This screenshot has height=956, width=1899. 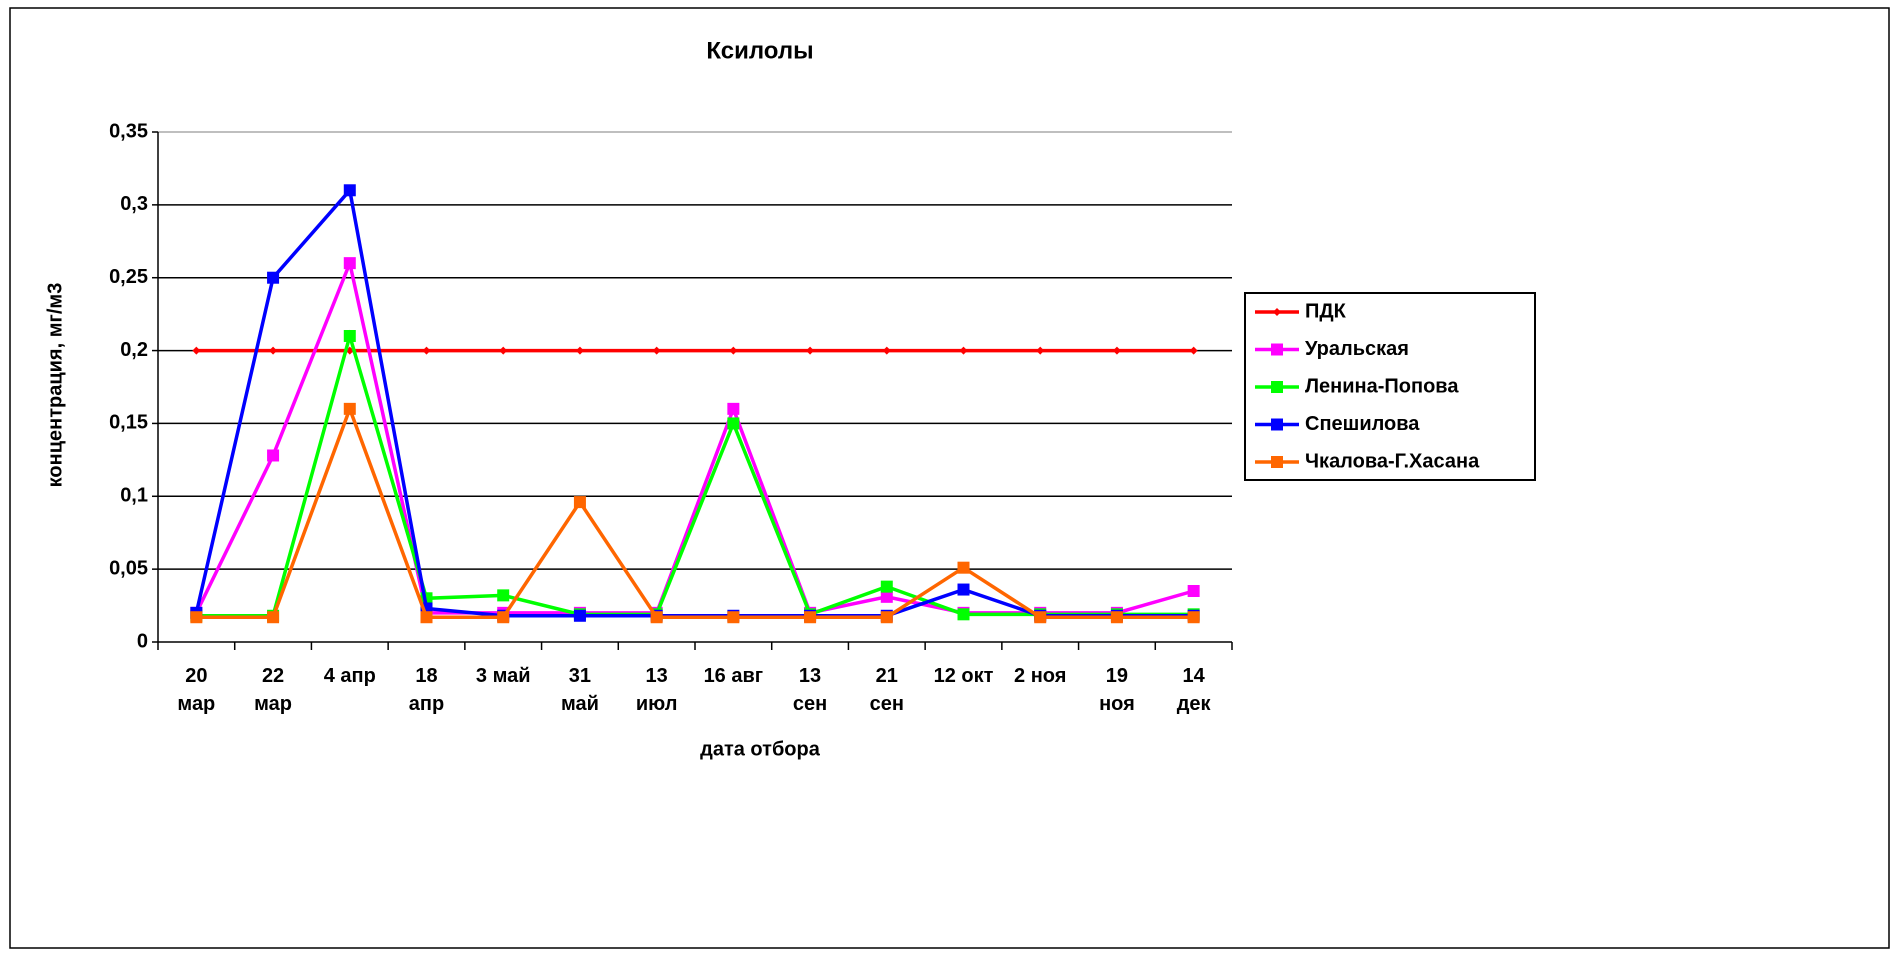 I want to click on x-tick-label: 13 июл, so click(x=656, y=690).